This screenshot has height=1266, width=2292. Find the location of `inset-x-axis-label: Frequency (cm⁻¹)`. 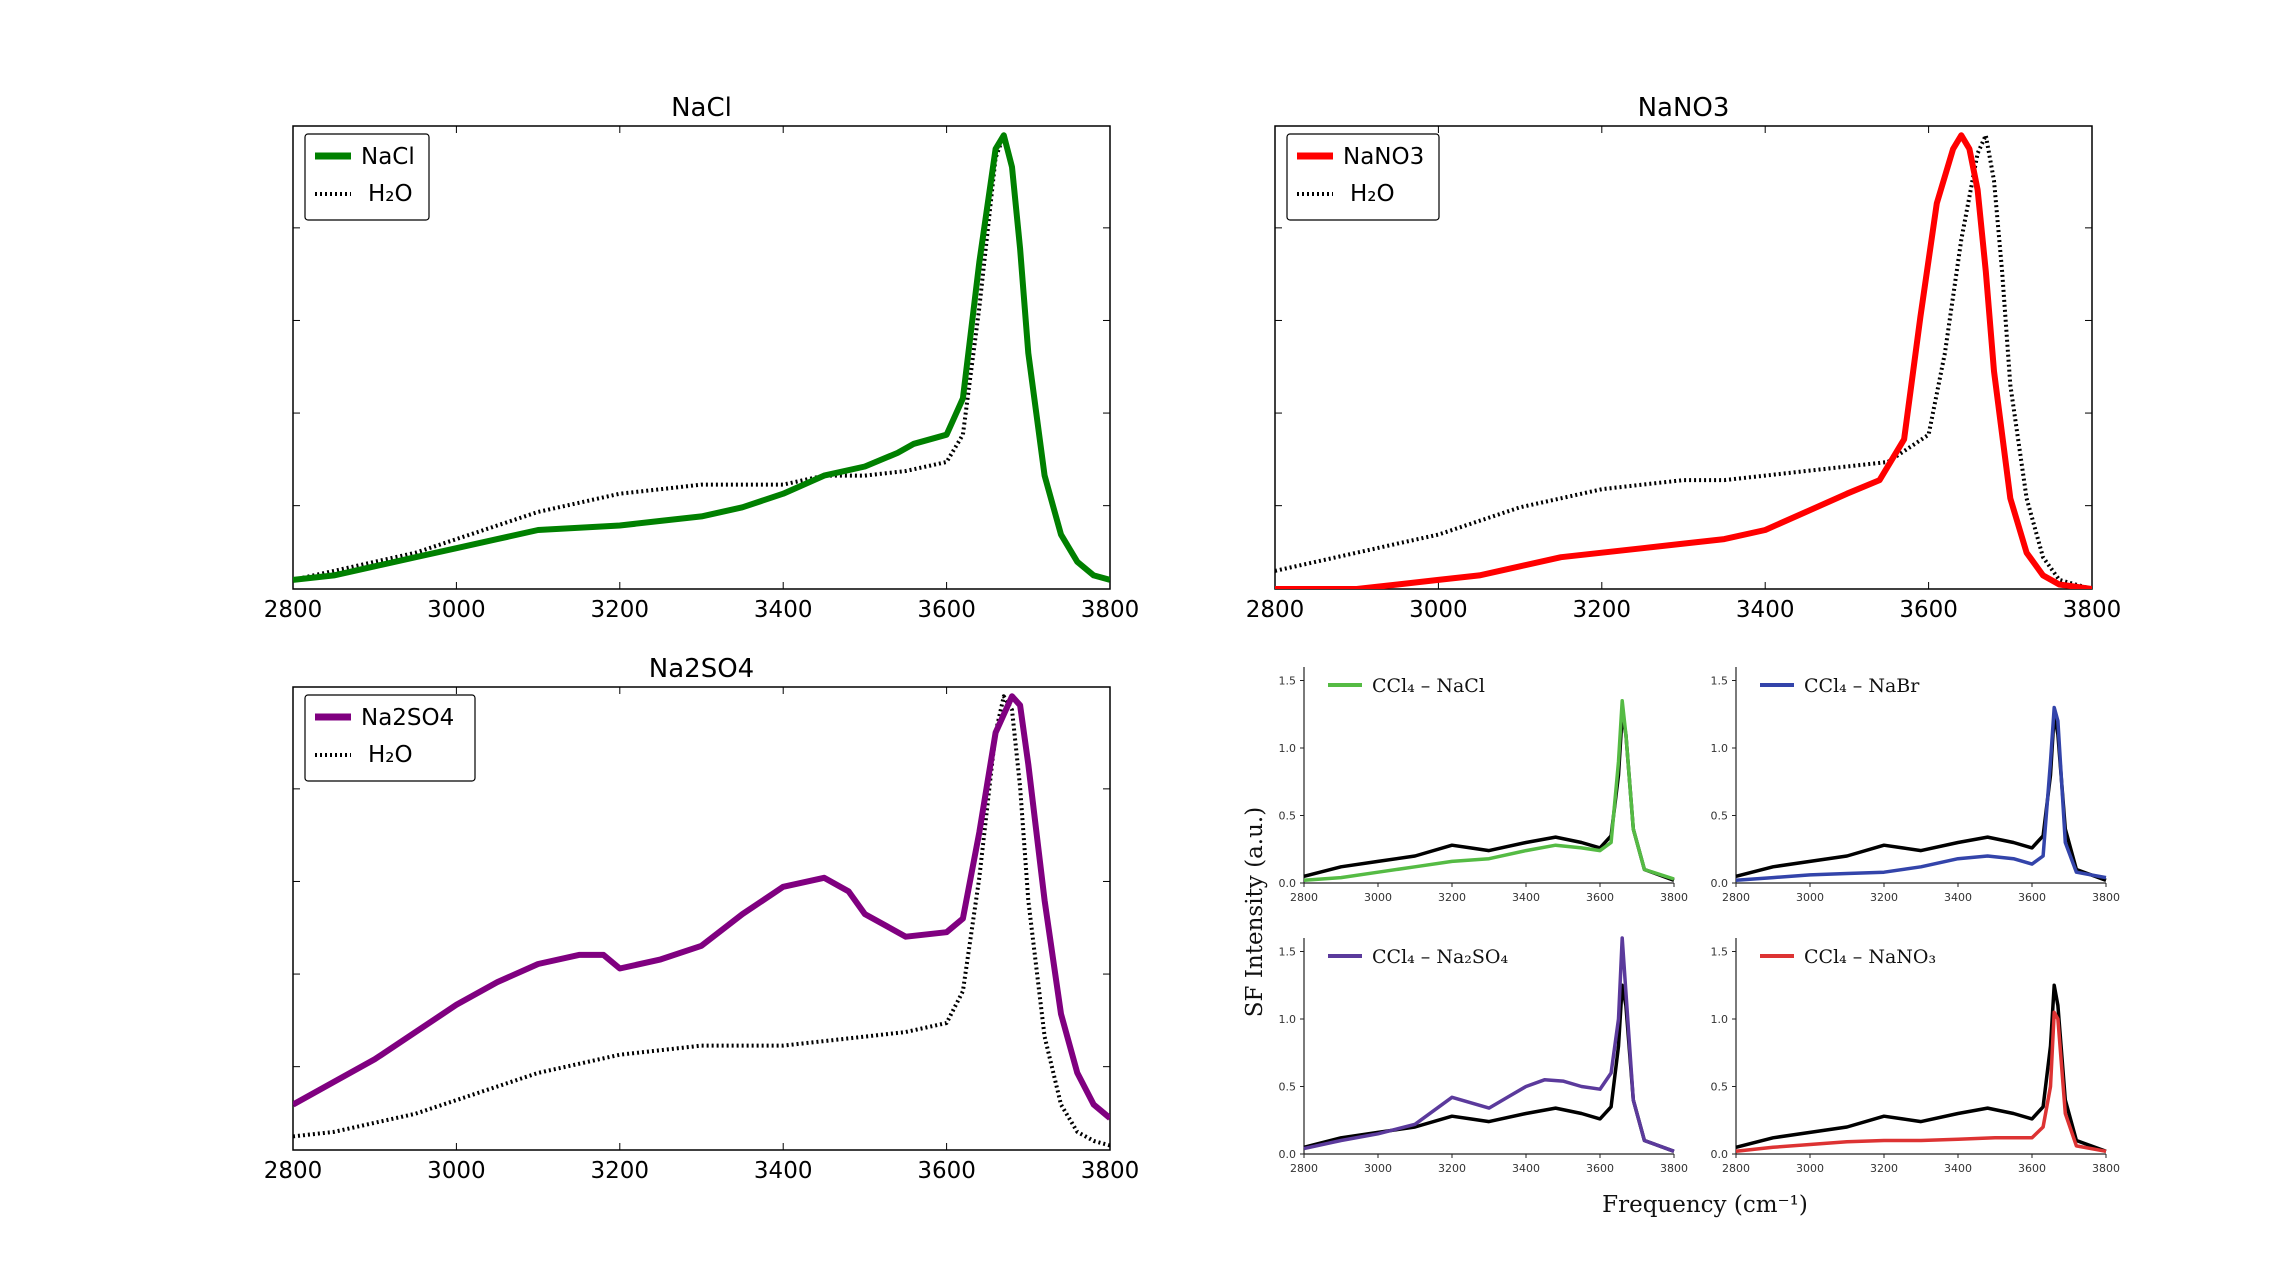

inset-x-axis-label: Frequency (cm⁻¹) is located at coordinates (1705, 1205).